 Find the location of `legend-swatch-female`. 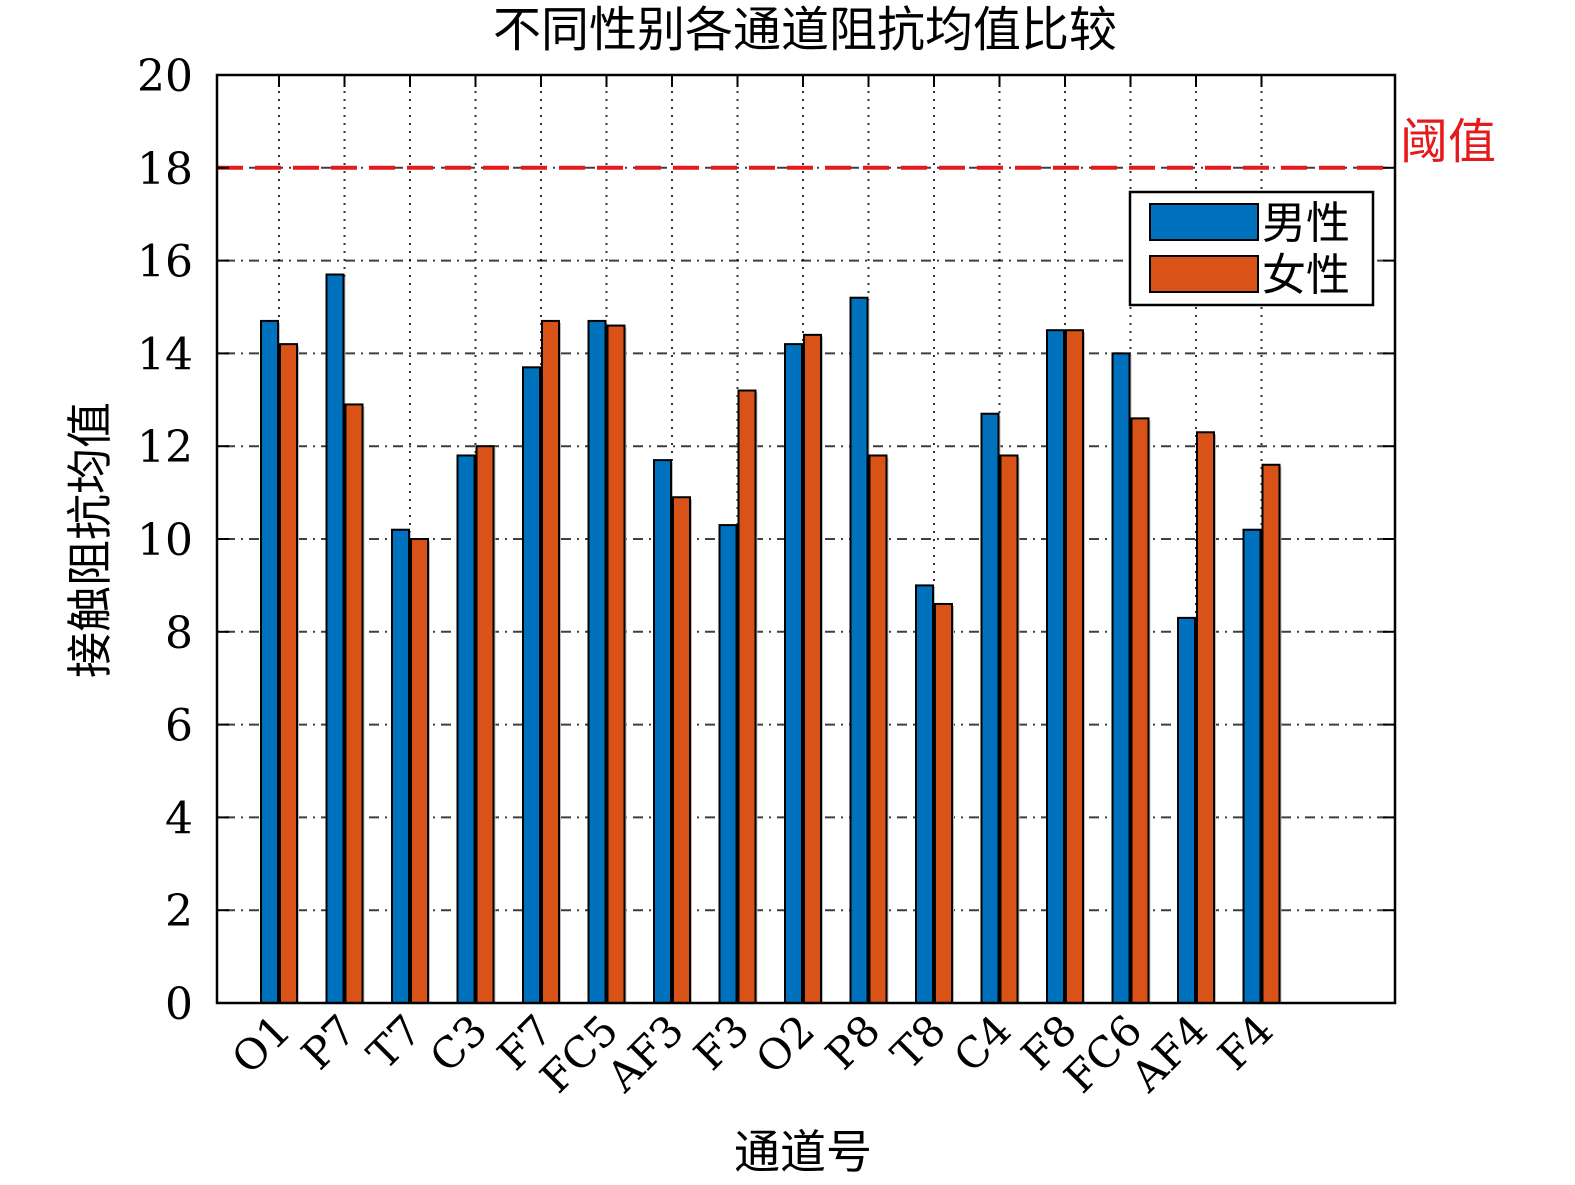

legend-swatch-female is located at coordinates (1204, 274).